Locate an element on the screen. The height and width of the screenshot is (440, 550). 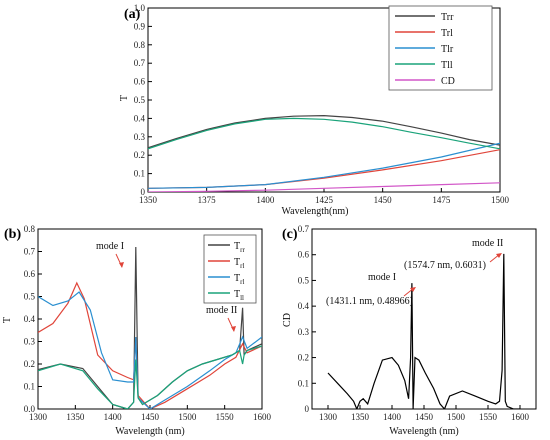
panel-a-label: (a) is located at coordinates (132, 14).